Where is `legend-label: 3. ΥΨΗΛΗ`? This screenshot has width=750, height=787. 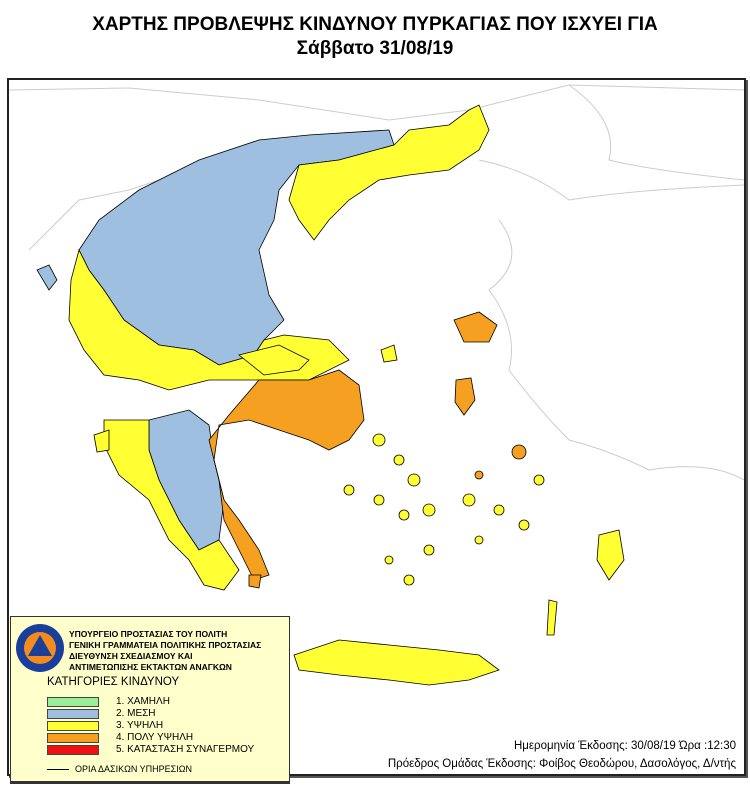
legend-label: 3. ΥΨΗΛΗ is located at coordinates (140, 725).